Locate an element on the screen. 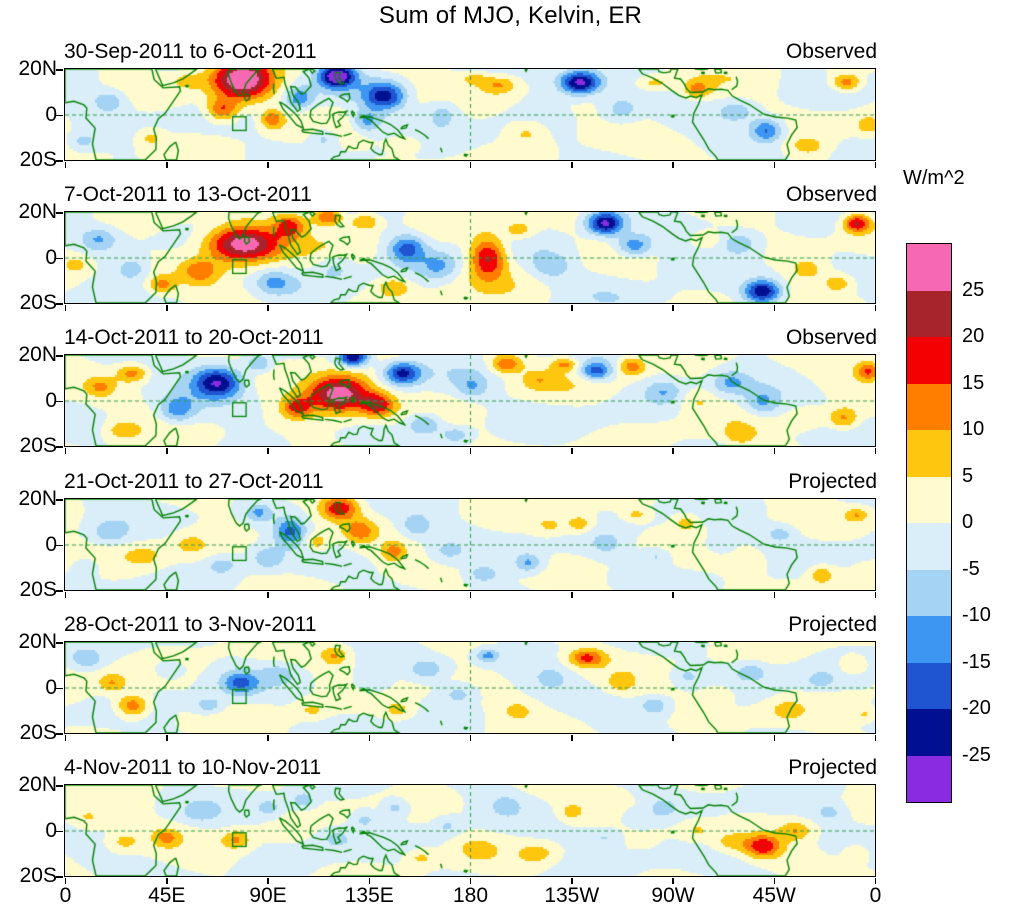 The height and width of the screenshot is (923, 1021). x-axis-tick-label: 45W is located at coordinates (774, 895).